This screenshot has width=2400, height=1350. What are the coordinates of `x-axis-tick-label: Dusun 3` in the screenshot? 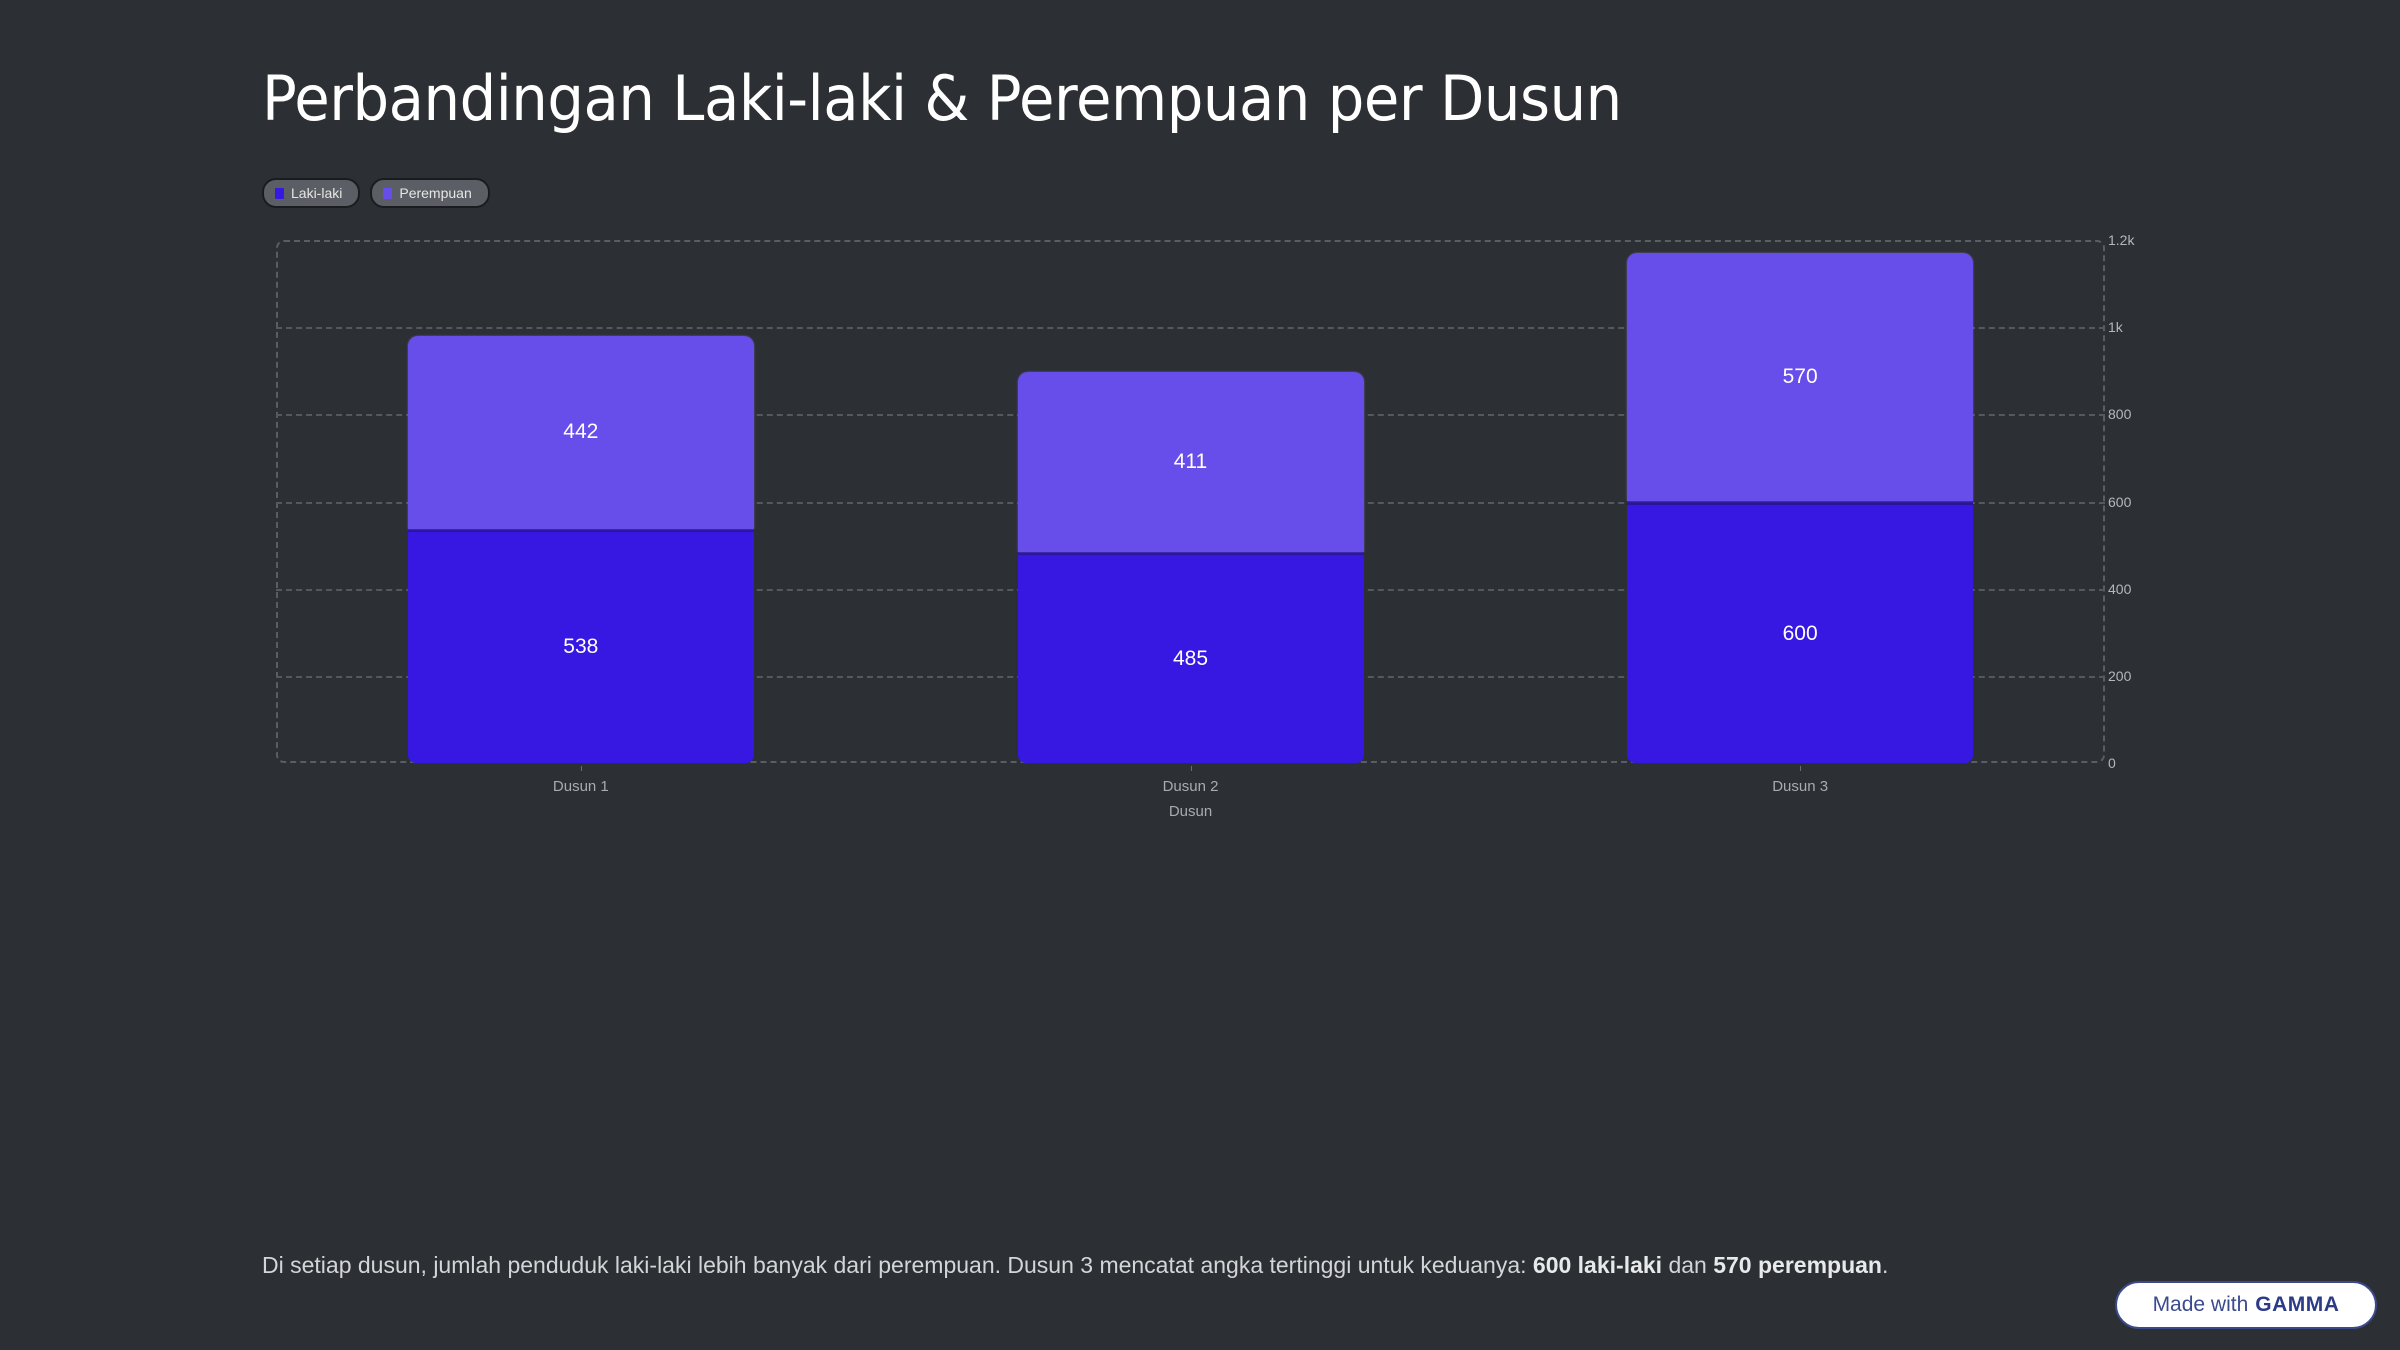 It's located at (1800, 786).